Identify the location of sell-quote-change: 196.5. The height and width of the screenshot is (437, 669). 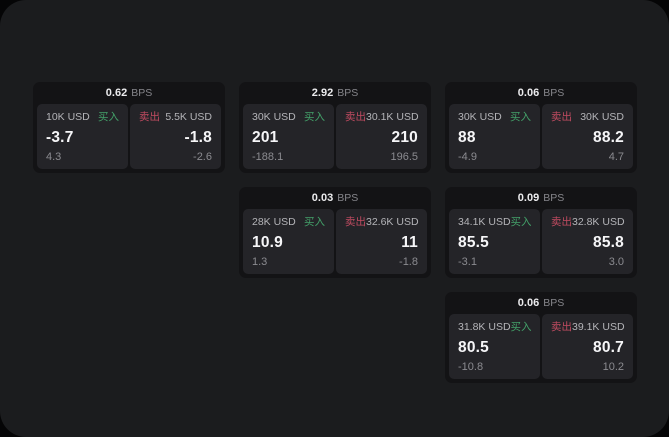
(404, 157).